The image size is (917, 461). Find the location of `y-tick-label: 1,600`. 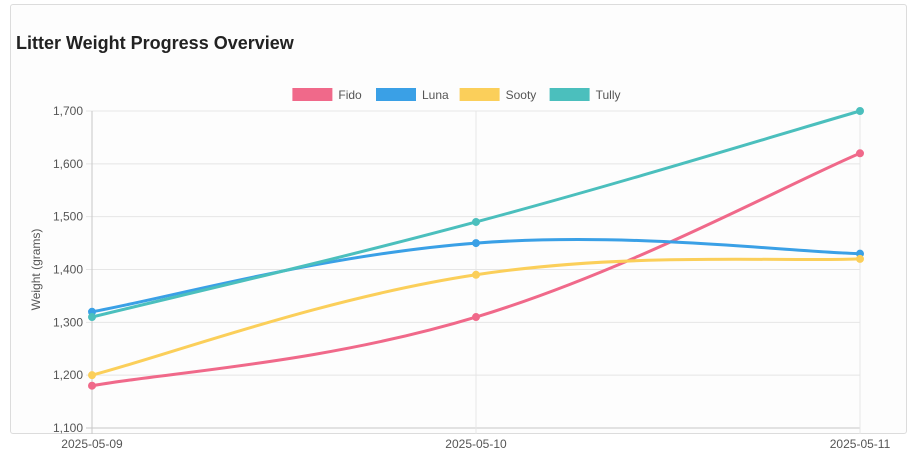

y-tick-label: 1,600 is located at coordinates (68, 164).